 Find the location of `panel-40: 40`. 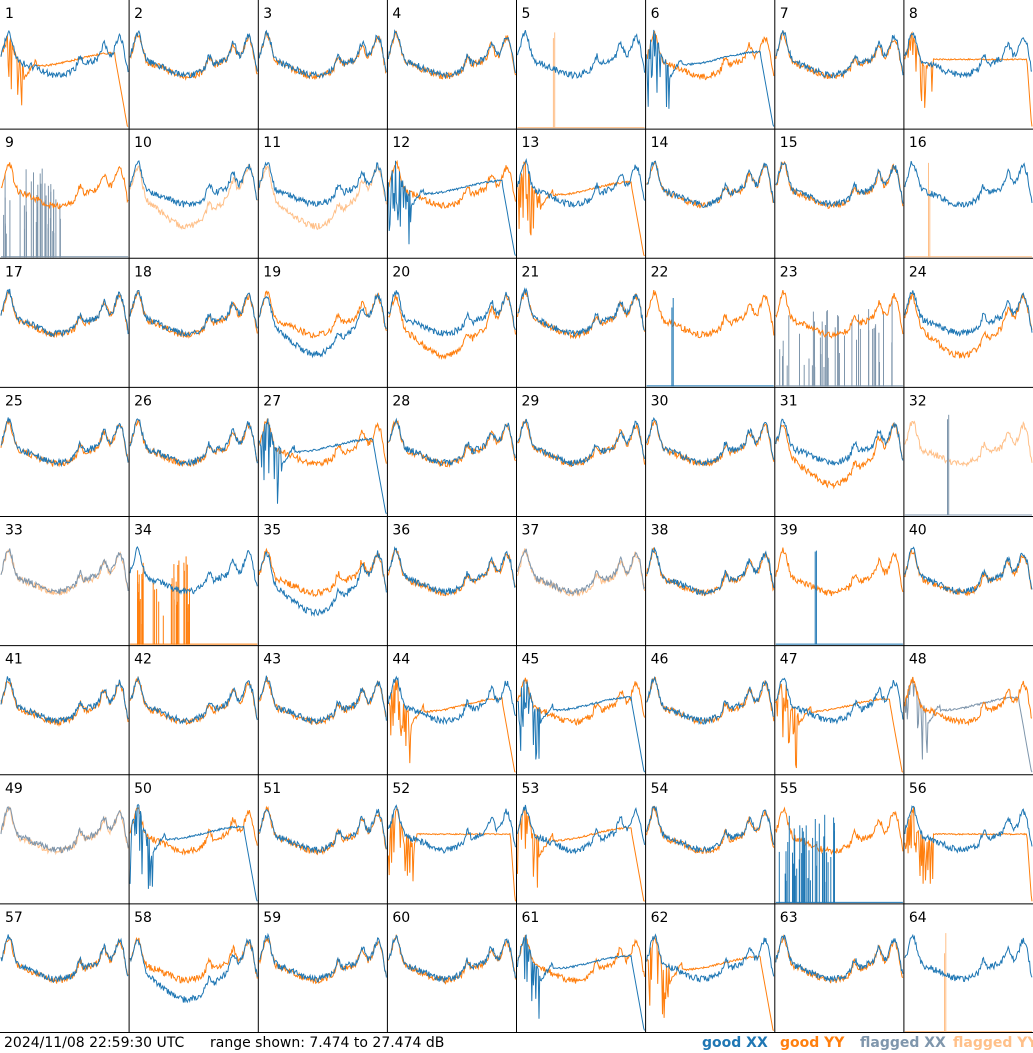

panel-40: 40 is located at coordinates (968, 560).